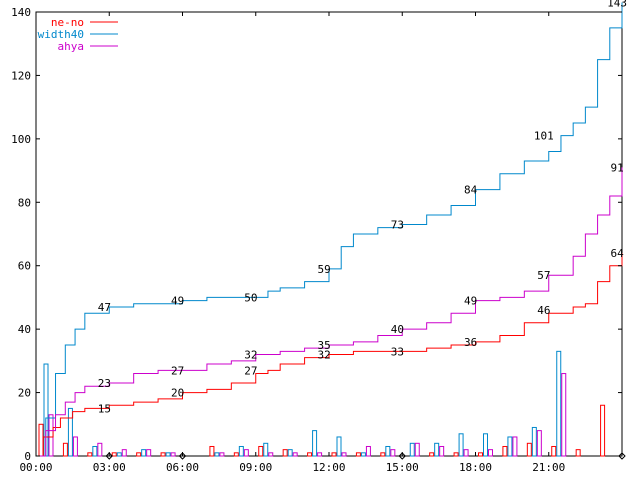  What do you see at coordinates (617, 253) in the screenshot?
I see `data-label-ne-no: 64` at bounding box center [617, 253].